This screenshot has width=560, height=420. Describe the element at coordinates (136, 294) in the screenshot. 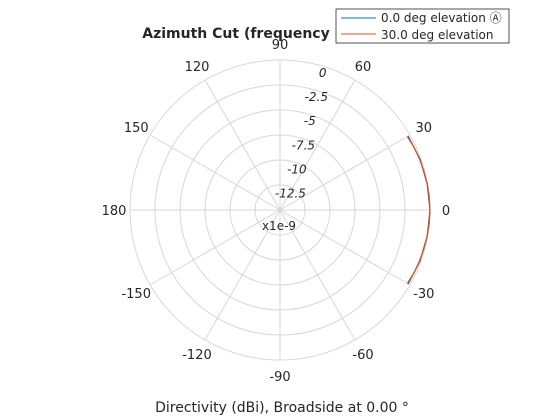

I see `angle-tick--150: -150` at that location.